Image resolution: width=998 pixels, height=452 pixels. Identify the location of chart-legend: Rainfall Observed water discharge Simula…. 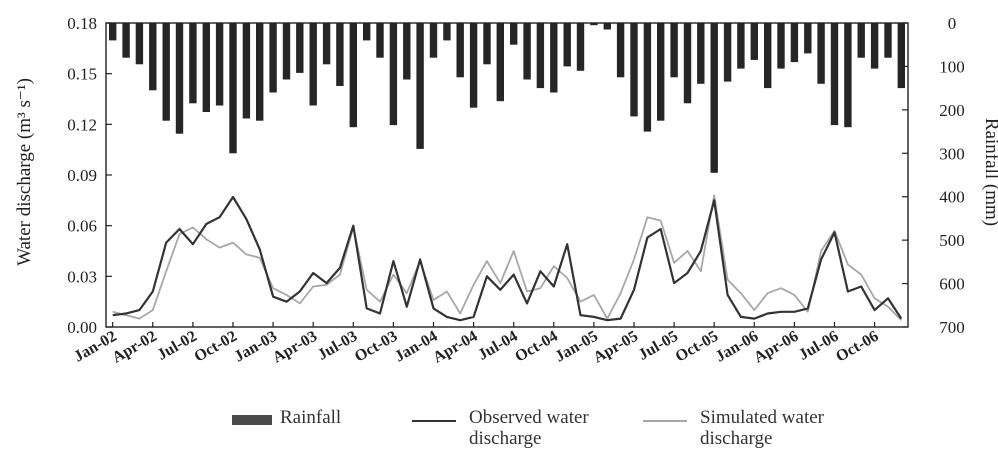
(499, 430).